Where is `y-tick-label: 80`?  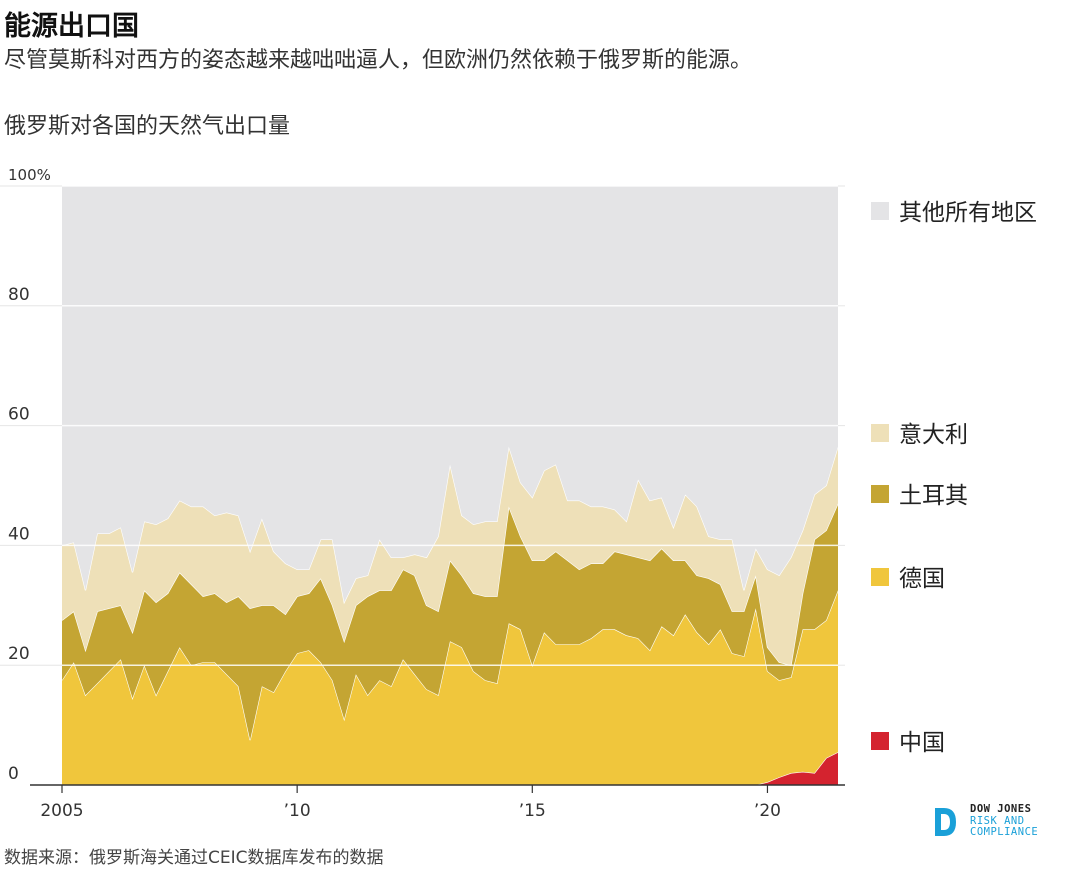 y-tick-label: 80 is located at coordinates (19, 295).